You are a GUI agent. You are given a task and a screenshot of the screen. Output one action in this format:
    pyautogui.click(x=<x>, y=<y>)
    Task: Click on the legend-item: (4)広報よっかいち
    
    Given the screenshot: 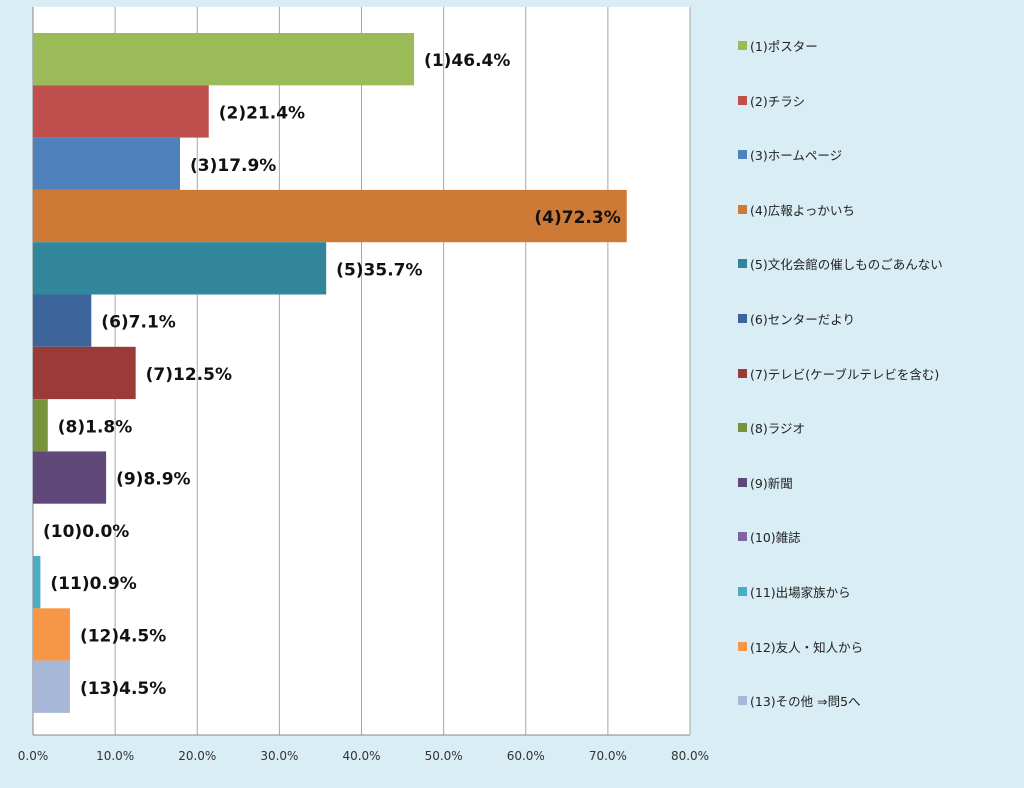 What is the action you would take?
    pyautogui.click(x=796, y=209)
    